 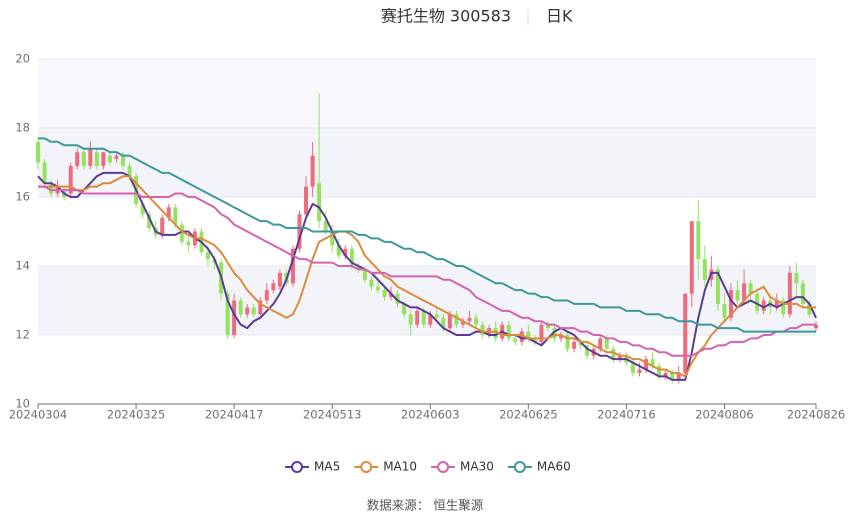 What do you see at coordinates (22, 197) in the screenshot?
I see `y-tick-label: 16` at bounding box center [22, 197].